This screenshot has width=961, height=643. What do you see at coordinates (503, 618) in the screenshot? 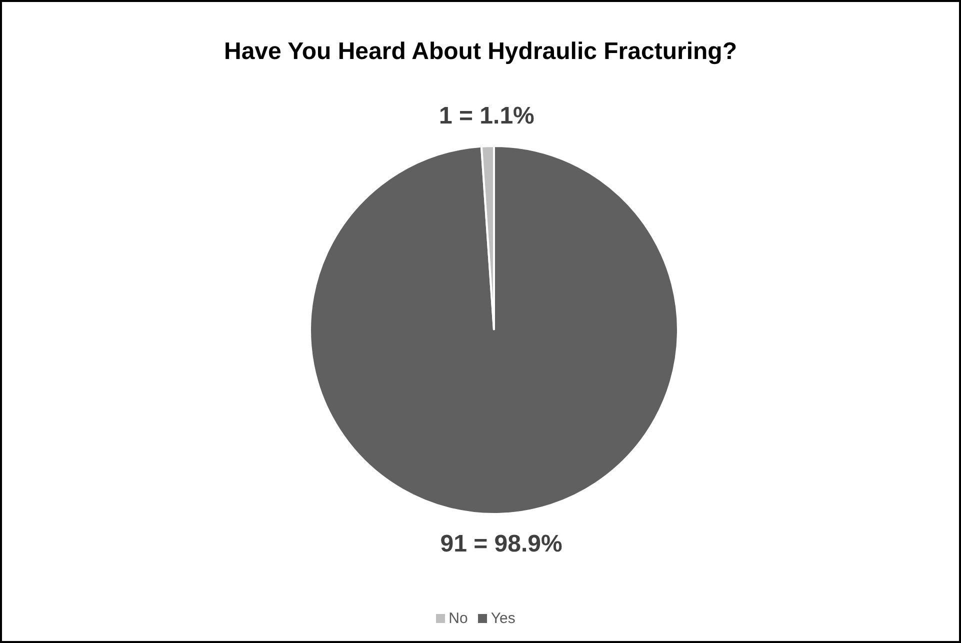
I see `legend-label: Yes` at bounding box center [503, 618].